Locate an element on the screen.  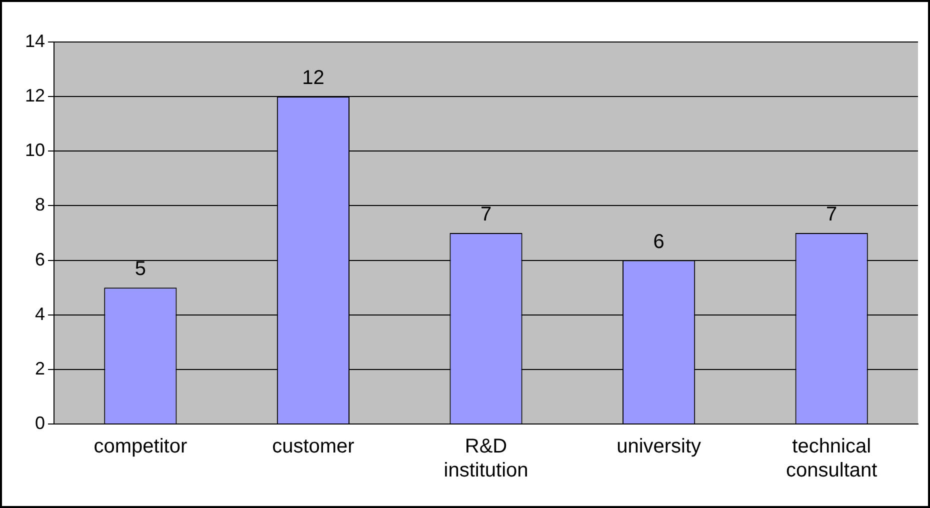
x-tick-label: university is located at coordinates (659, 447).